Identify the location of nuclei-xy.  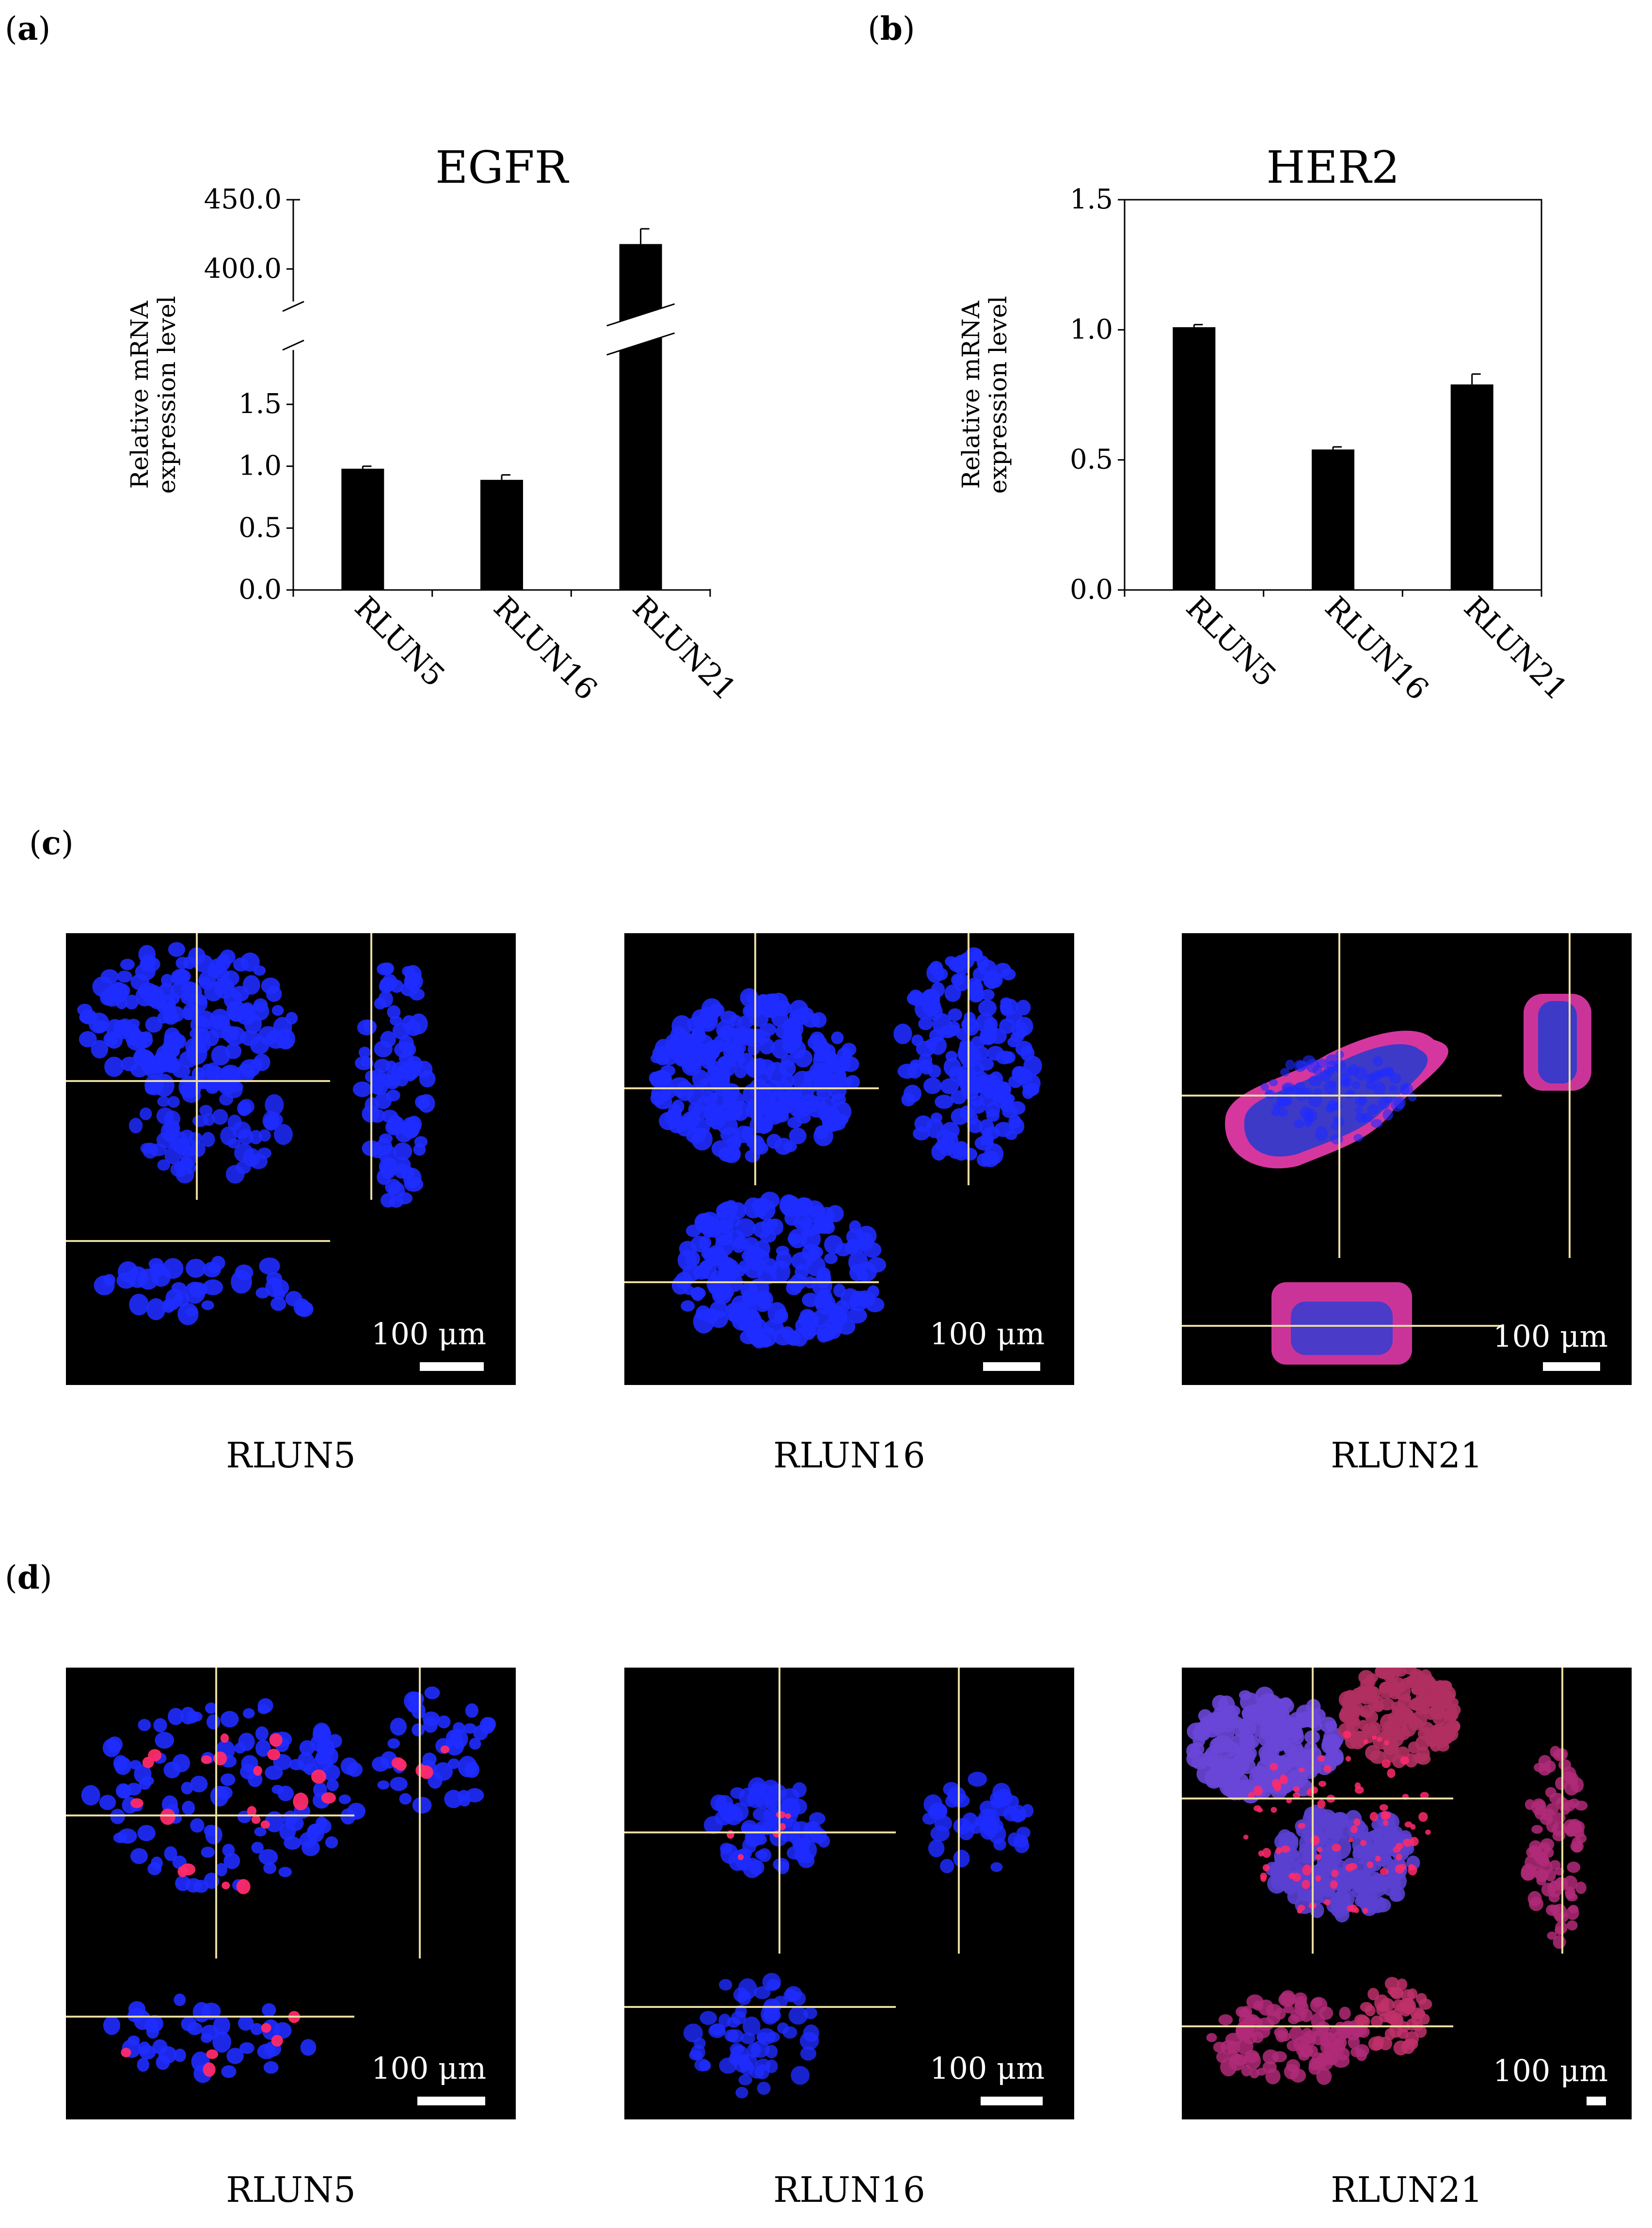
(1265, 1745).